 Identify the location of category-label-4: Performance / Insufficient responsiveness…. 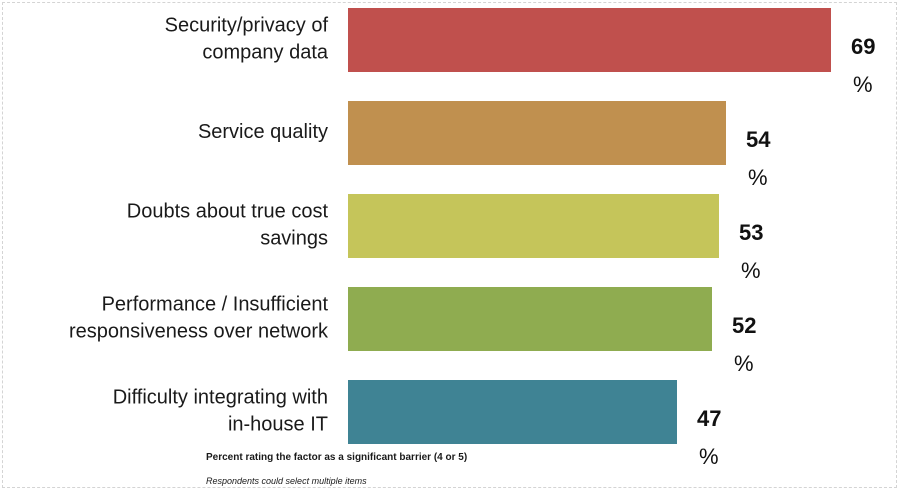
(199, 318).